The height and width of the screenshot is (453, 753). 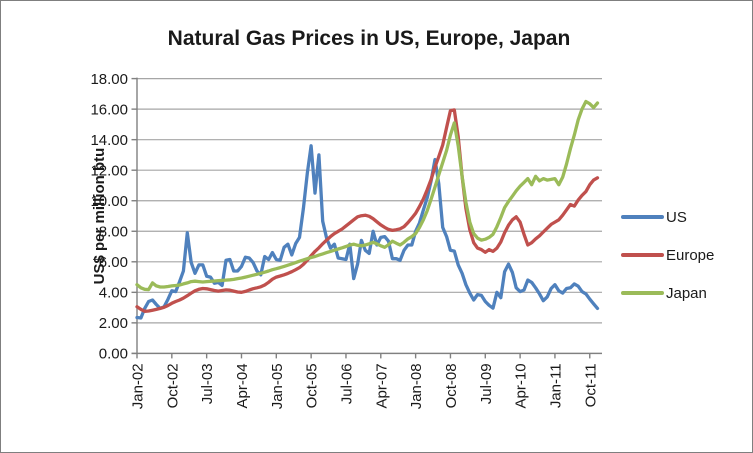 What do you see at coordinates (113, 293) in the screenshot?
I see `y-tick-label: 4.00` at bounding box center [113, 293].